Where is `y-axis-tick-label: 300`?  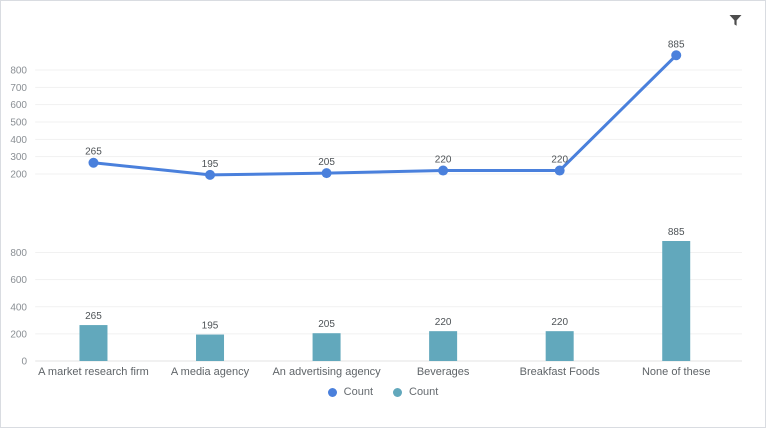 y-axis-tick-label: 300 is located at coordinates (18, 157).